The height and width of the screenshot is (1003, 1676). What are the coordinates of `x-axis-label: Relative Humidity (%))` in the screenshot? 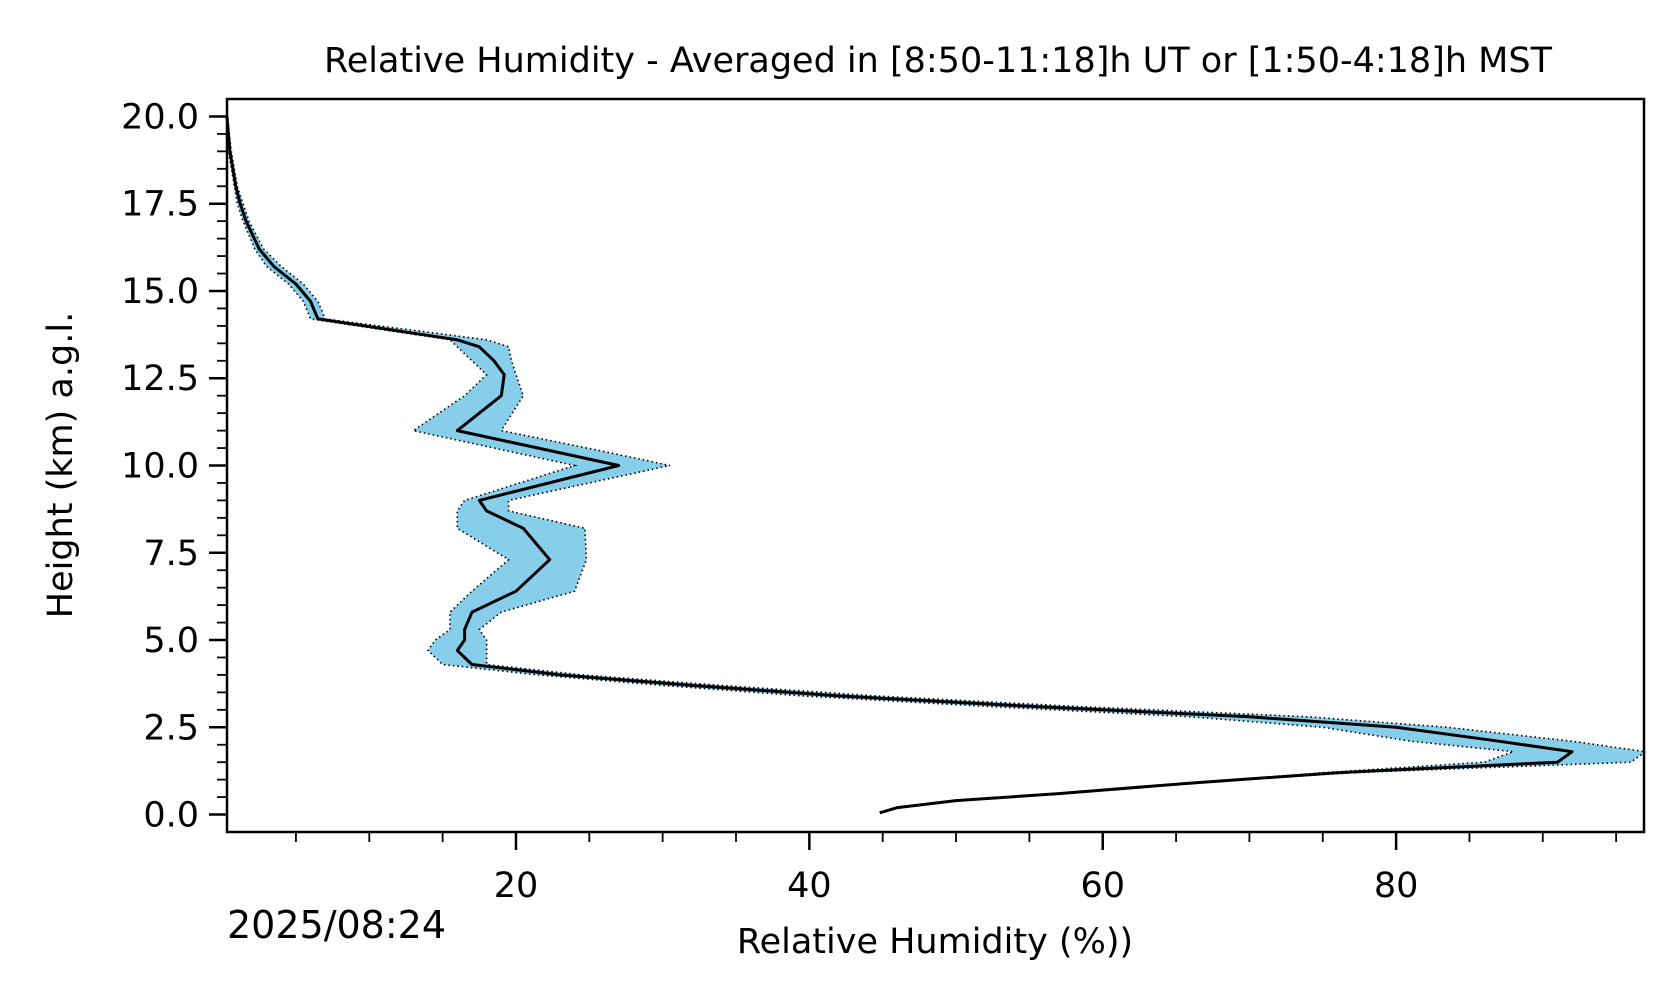 It's located at (935, 942).